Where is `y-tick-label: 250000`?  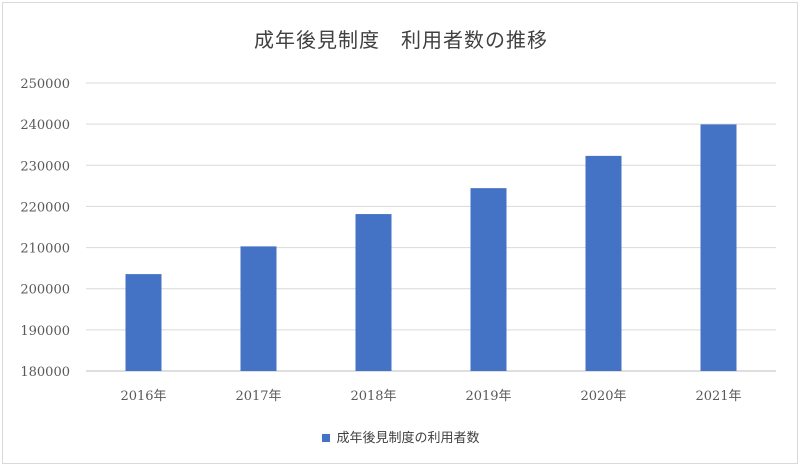
y-tick-label: 250000 is located at coordinates (45, 84).